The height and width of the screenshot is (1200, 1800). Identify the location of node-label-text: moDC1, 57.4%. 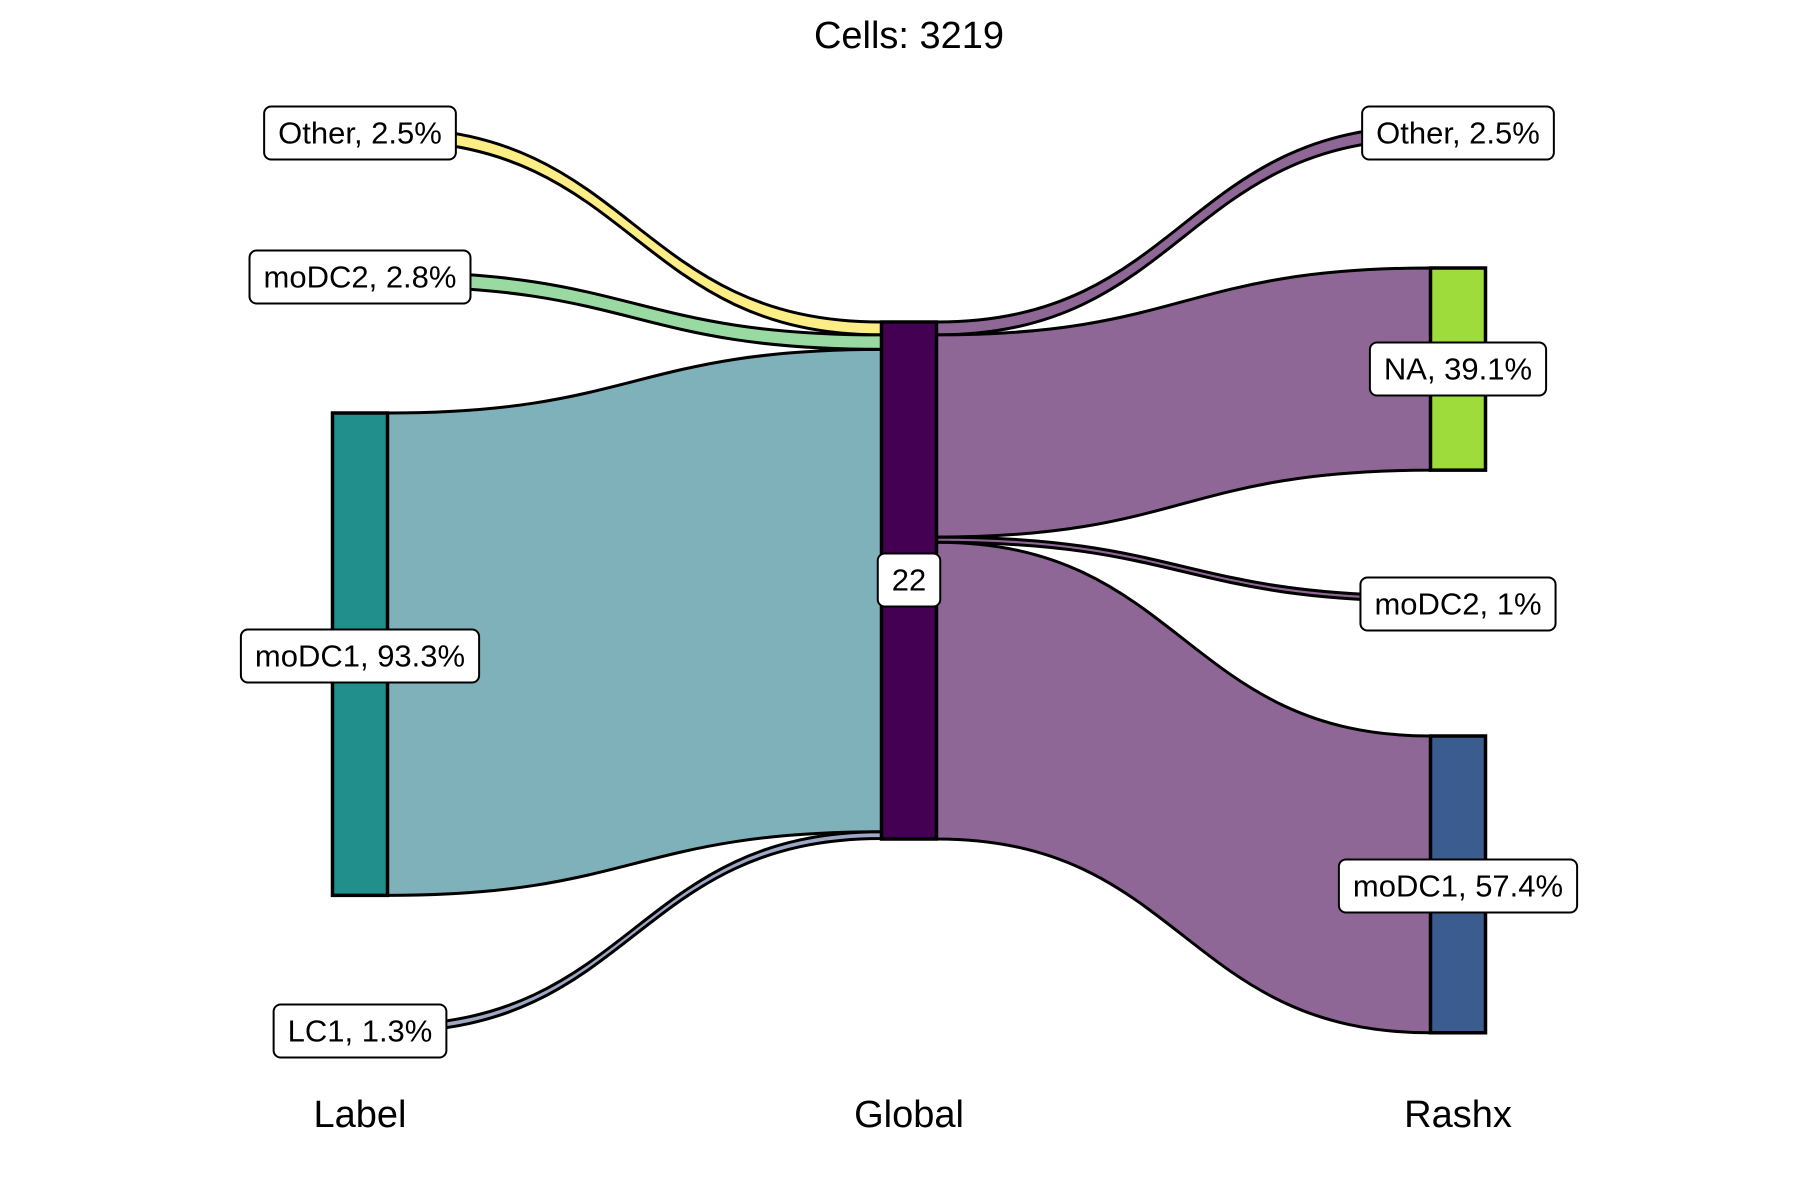
(1458, 886).